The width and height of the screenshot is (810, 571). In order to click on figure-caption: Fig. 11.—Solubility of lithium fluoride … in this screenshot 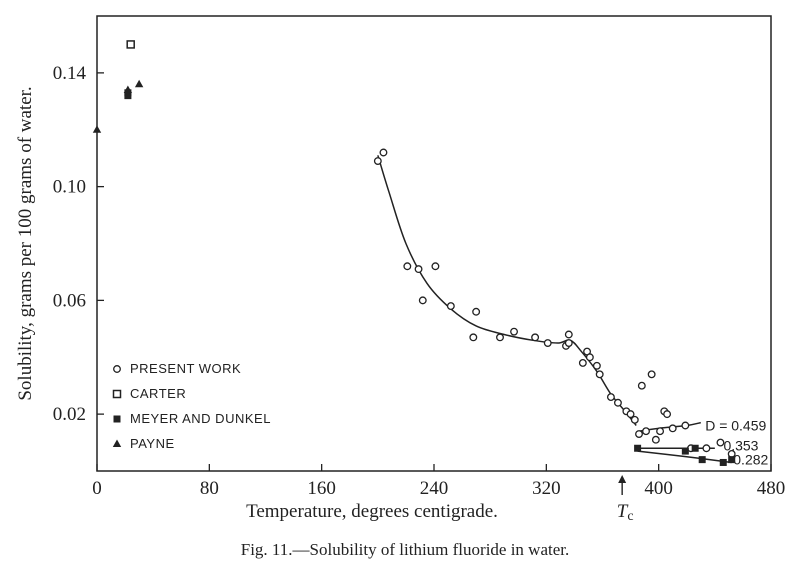, I will do `click(405, 549)`.